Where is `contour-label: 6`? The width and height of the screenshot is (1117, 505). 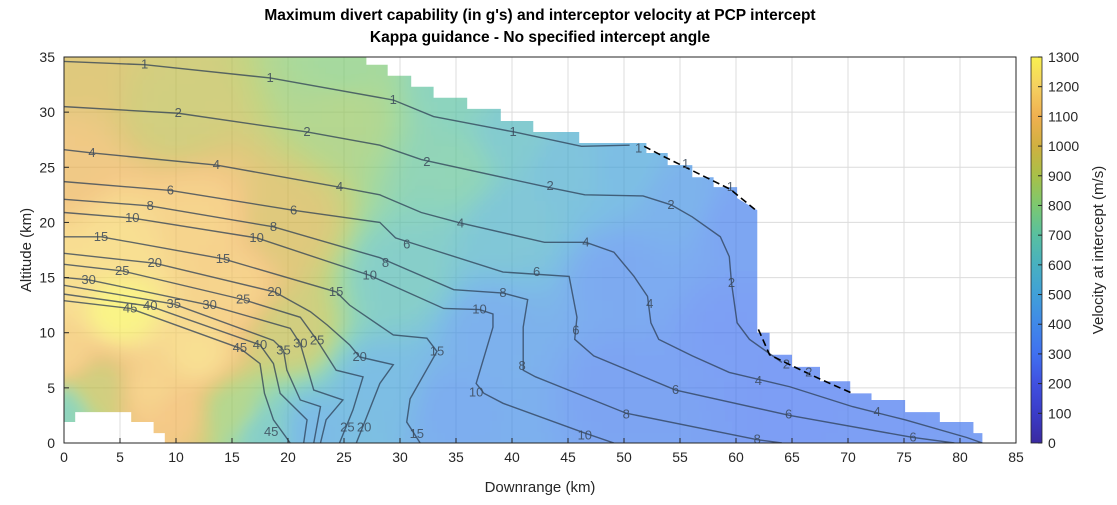
contour-label: 6 is located at coordinates (536, 271).